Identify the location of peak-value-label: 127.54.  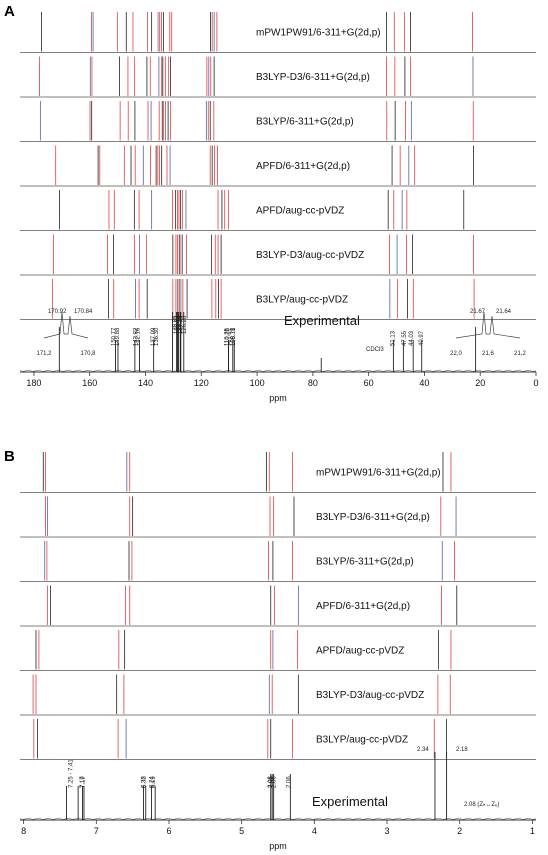
(179, 324).